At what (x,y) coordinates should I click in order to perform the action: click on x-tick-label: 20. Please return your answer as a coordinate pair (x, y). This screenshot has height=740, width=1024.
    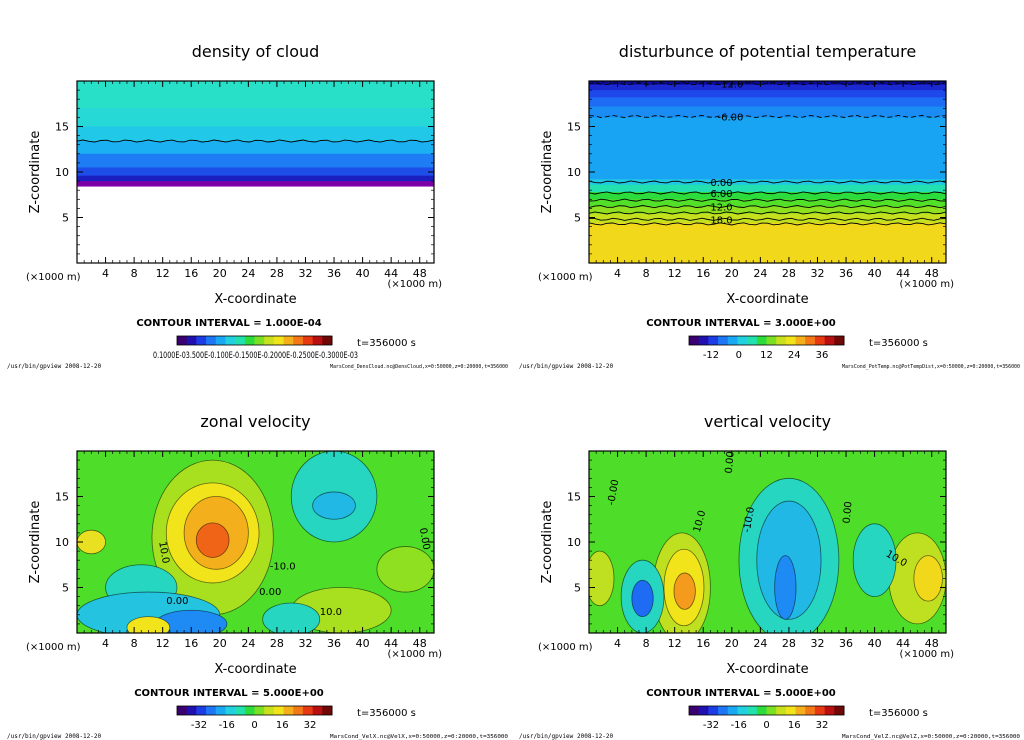
    Looking at the image, I should click on (732, 643).